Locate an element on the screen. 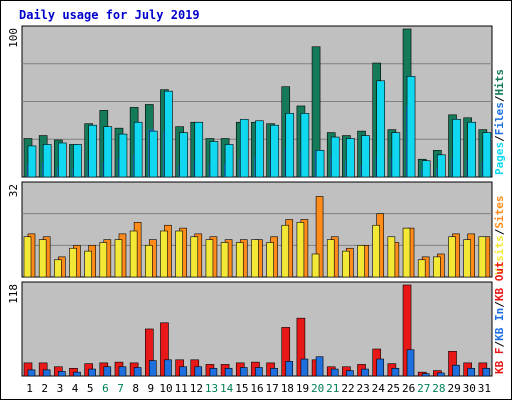  day-label: 18 is located at coordinates (287, 388).